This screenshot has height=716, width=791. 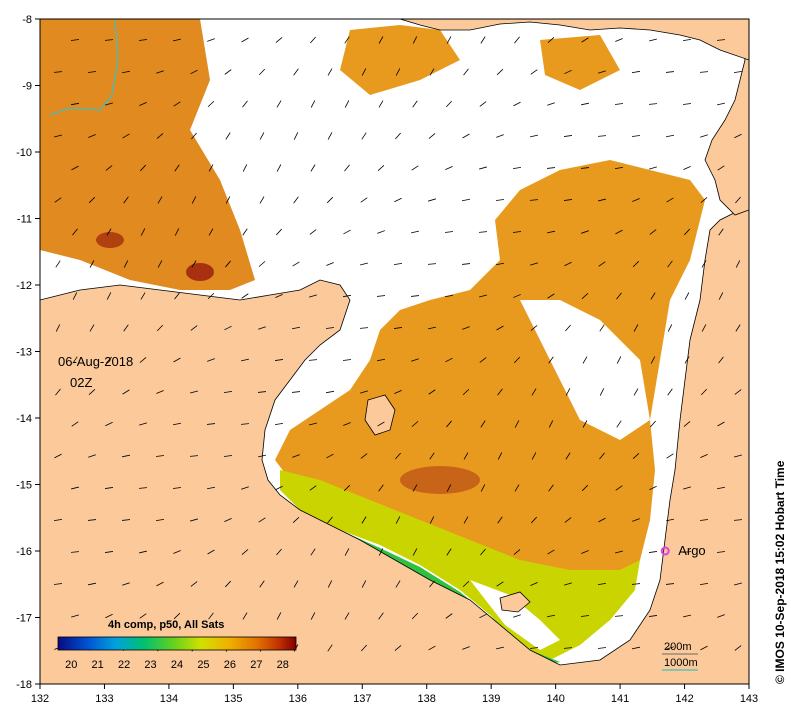 What do you see at coordinates (81, 382) in the screenshot?
I see `time-label: 02Z` at bounding box center [81, 382].